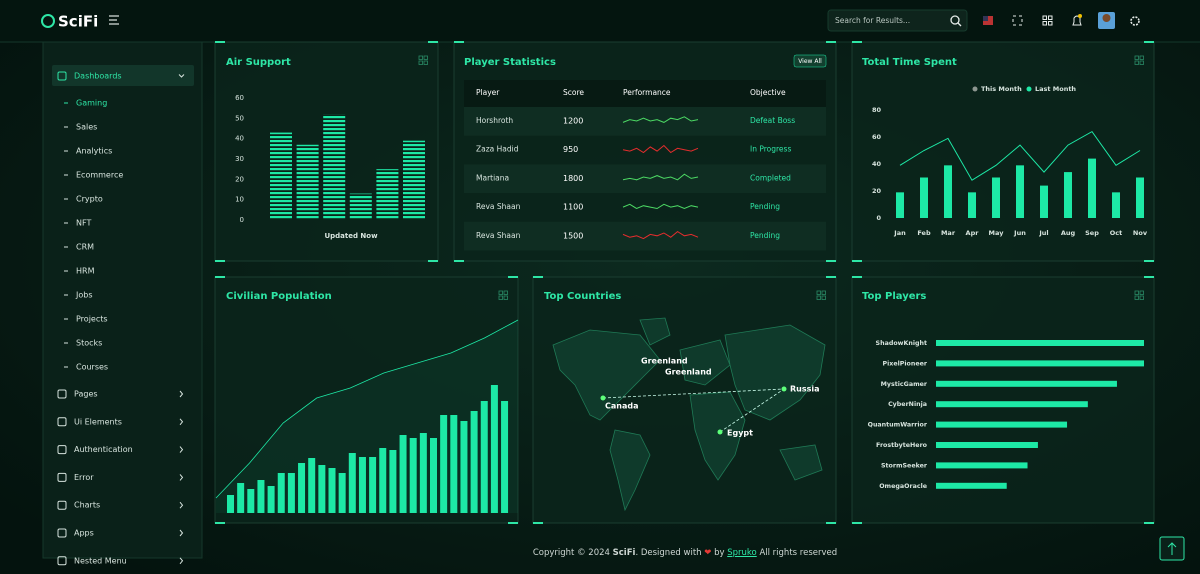 The height and width of the screenshot is (574, 1200). Describe the element at coordinates (689, 414) in the screenshot. I see `world-map` at that location.